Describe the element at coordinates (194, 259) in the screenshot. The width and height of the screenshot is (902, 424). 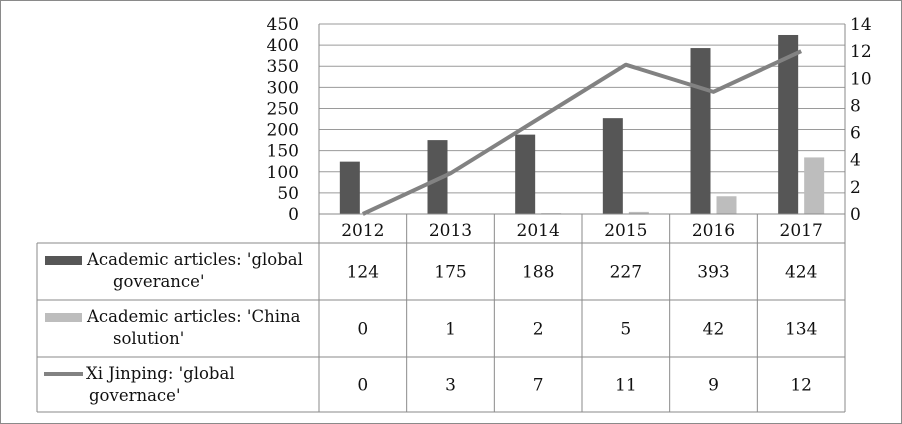
I see `legend-label-line1: Academic articles: 'global` at that location.